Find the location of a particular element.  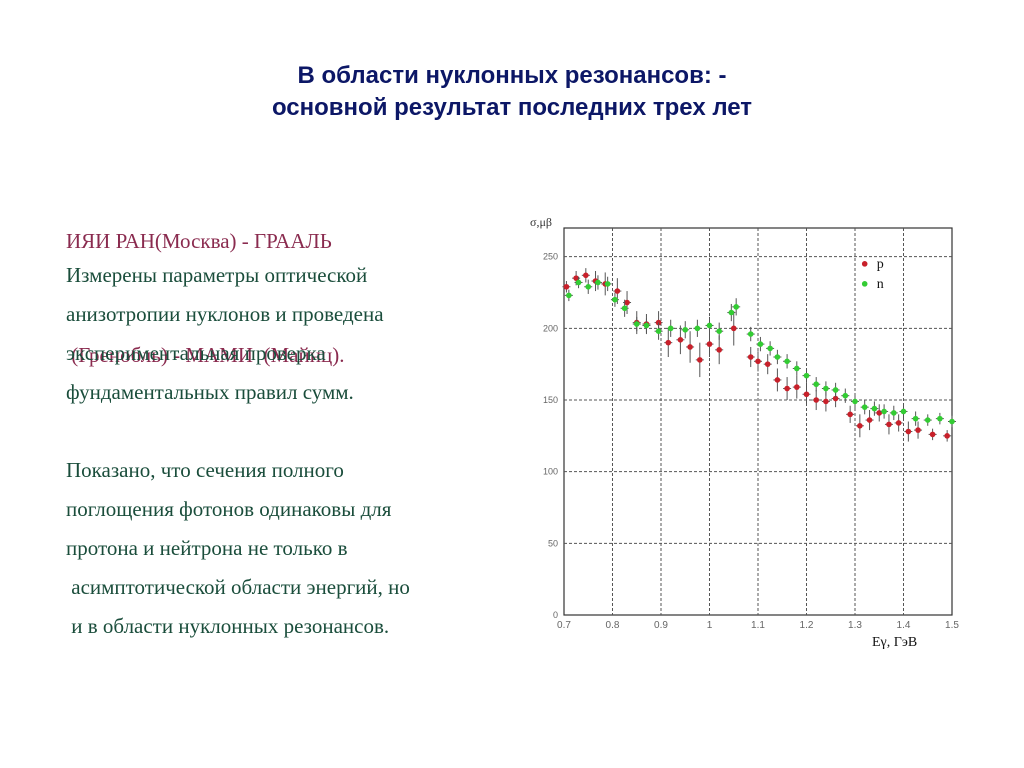

paragraph-2-line-1: Показано, что сечения полного is located at coordinates (205, 470).